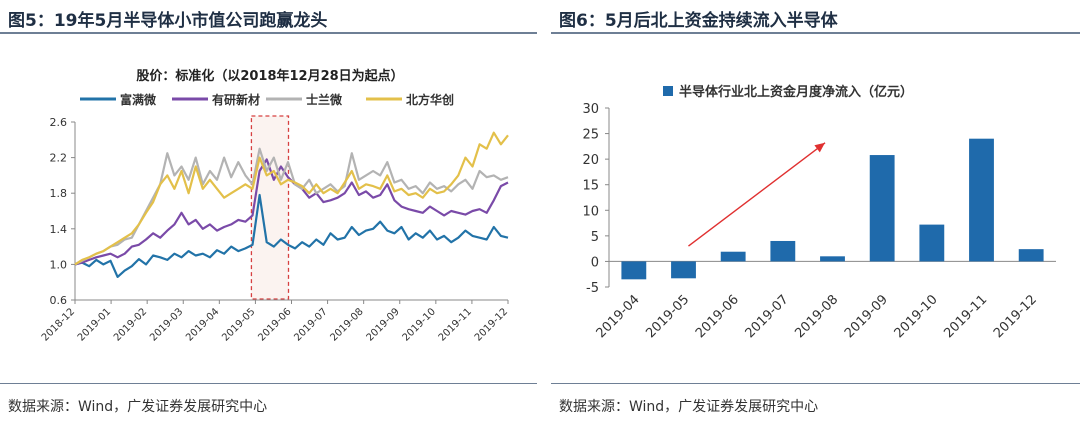 The height and width of the screenshot is (426, 1080). What do you see at coordinates (815, 33) in the screenshot?
I see `right-title-rule` at bounding box center [815, 33].